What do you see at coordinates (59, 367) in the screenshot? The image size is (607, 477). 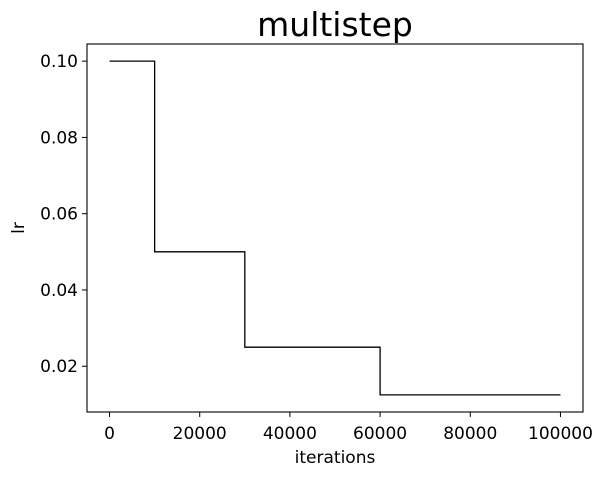 I see `y-tick-label: 0.02` at bounding box center [59, 367].